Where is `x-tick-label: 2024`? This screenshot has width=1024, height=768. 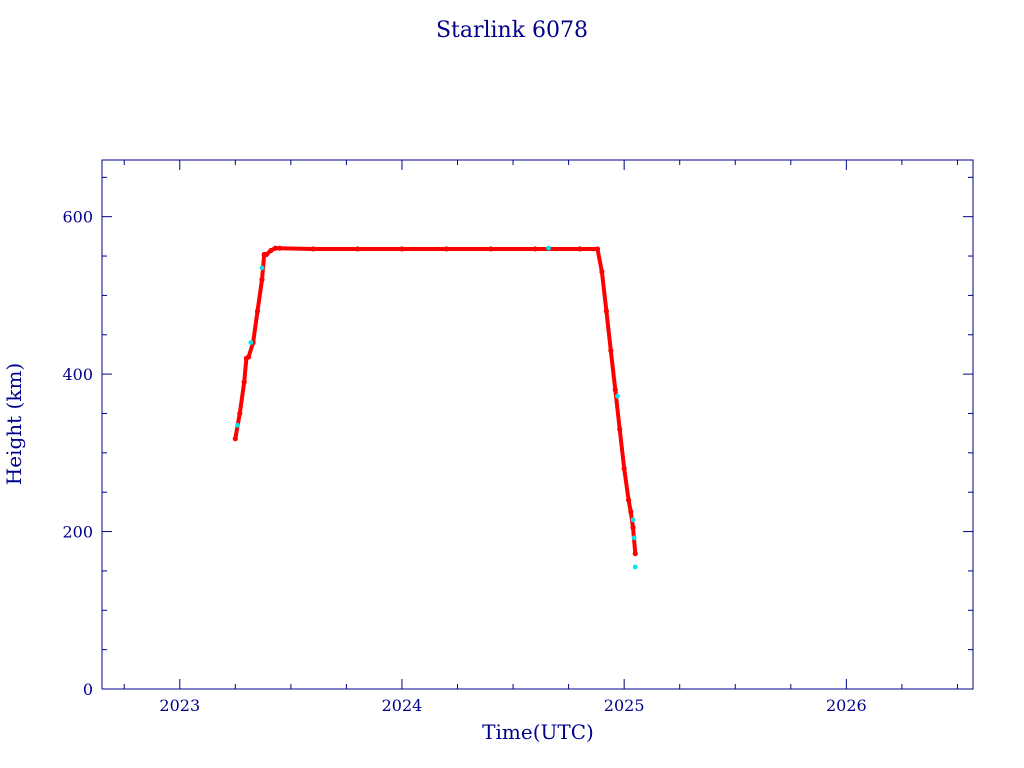 x-tick-label: 2024 is located at coordinates (402, 705).